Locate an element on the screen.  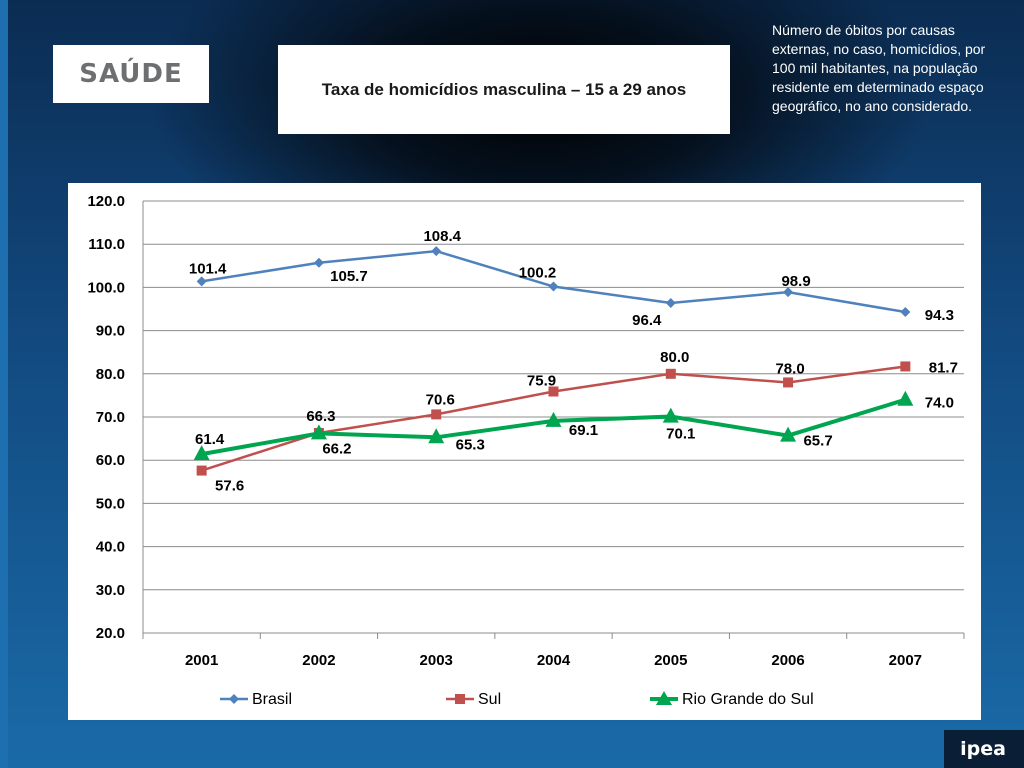
x-tick-label: 2001 is located at coordinates (201, 660).